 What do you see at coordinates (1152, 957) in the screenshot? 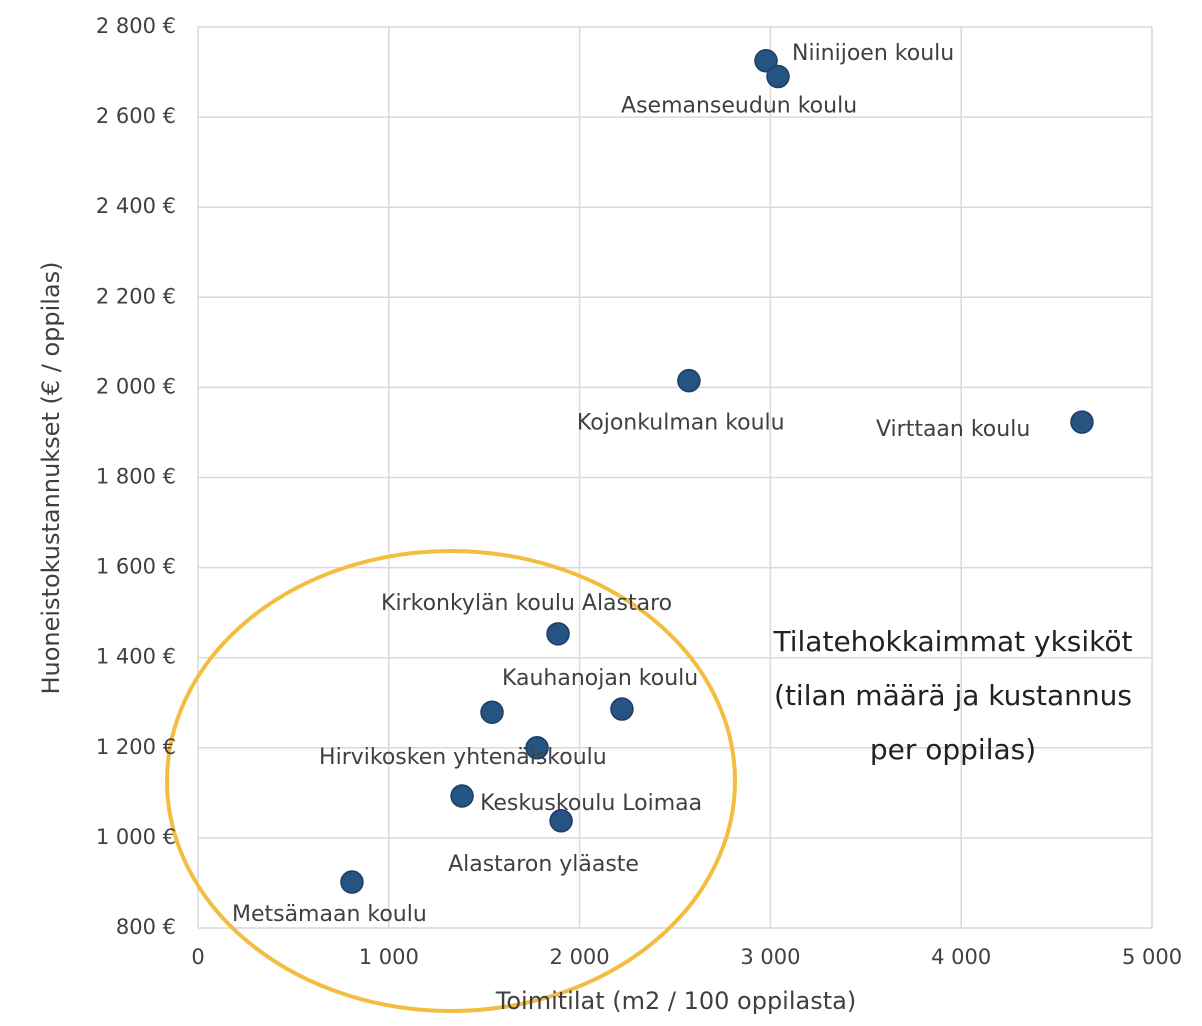
I see `x-tick-label: 5 000` at bounding box center [1152, 957].